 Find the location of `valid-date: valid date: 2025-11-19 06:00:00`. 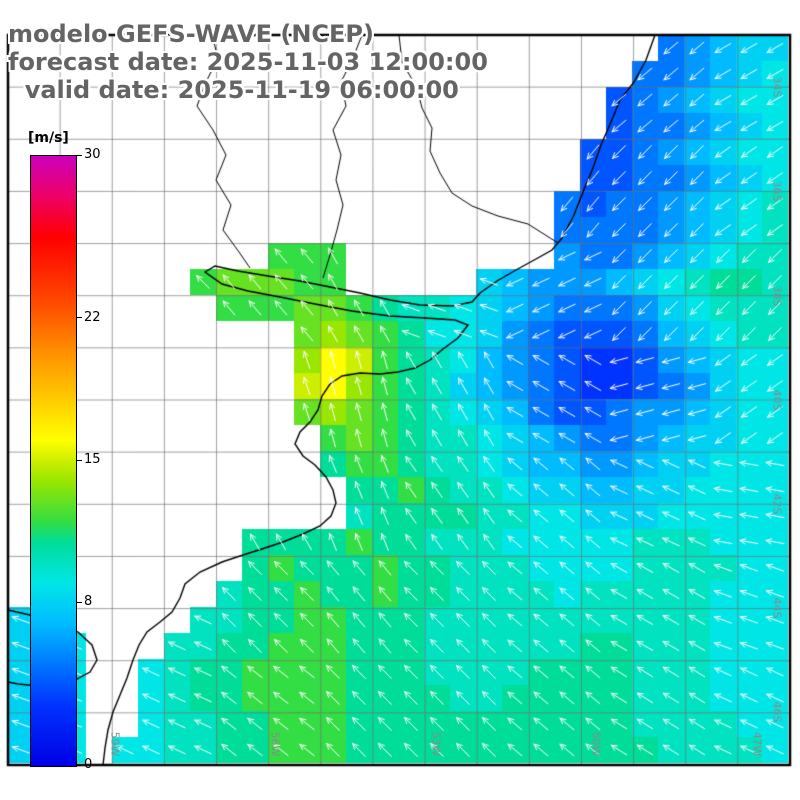

valid-date: valid date: 2025-11-19 06:00:00 is located at coordinates (233, 90).